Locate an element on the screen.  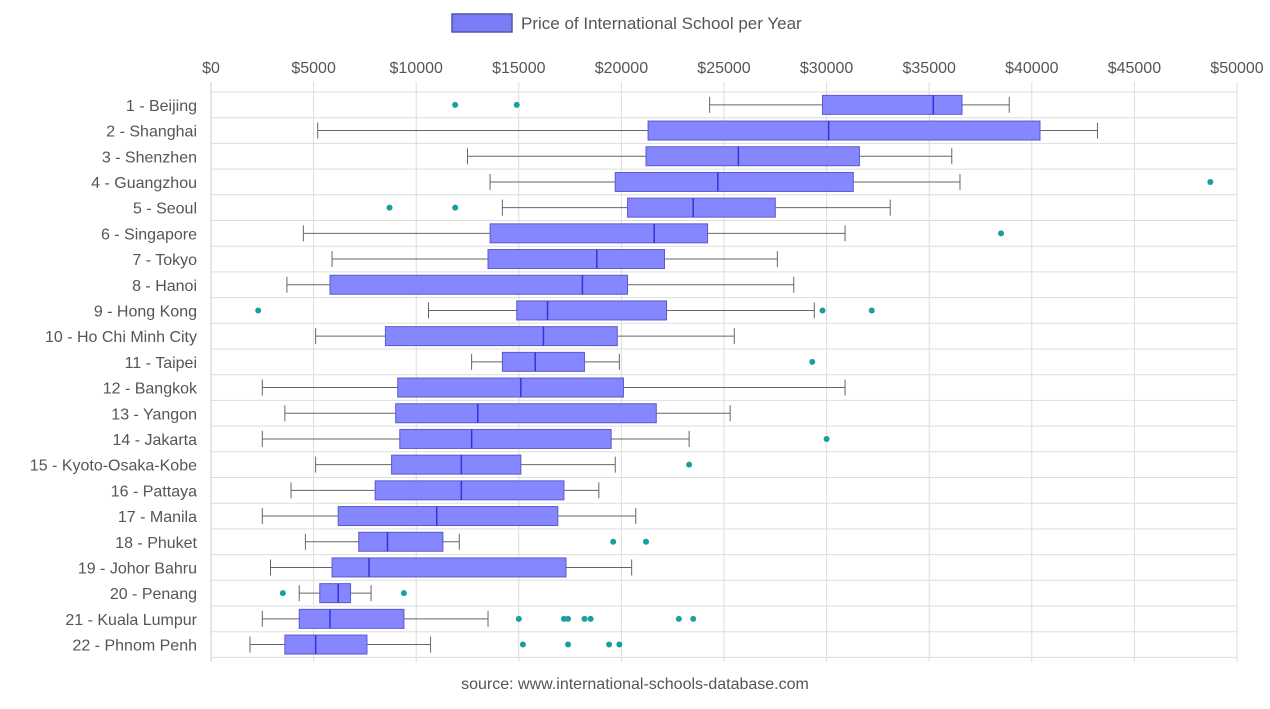
category-label: 8 - Hanoi is located at coordinates (164, 286).